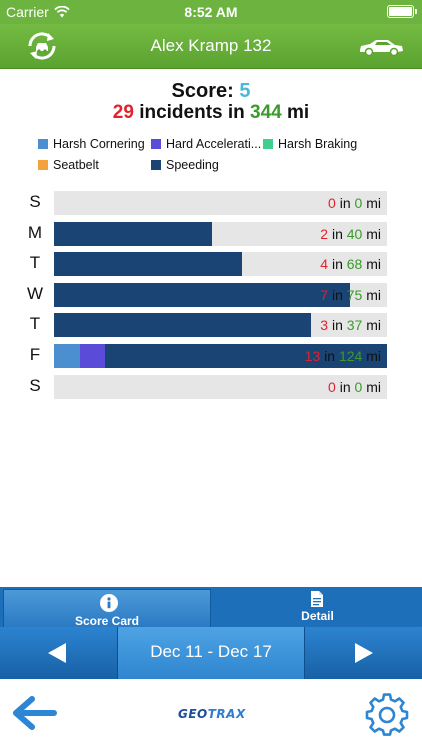 This screenshot has height=750, width=422. What do you see at coordinates (192, 112) in the screenshot?
I see `incident-label: incidents in` at bounding box center [192, 112].